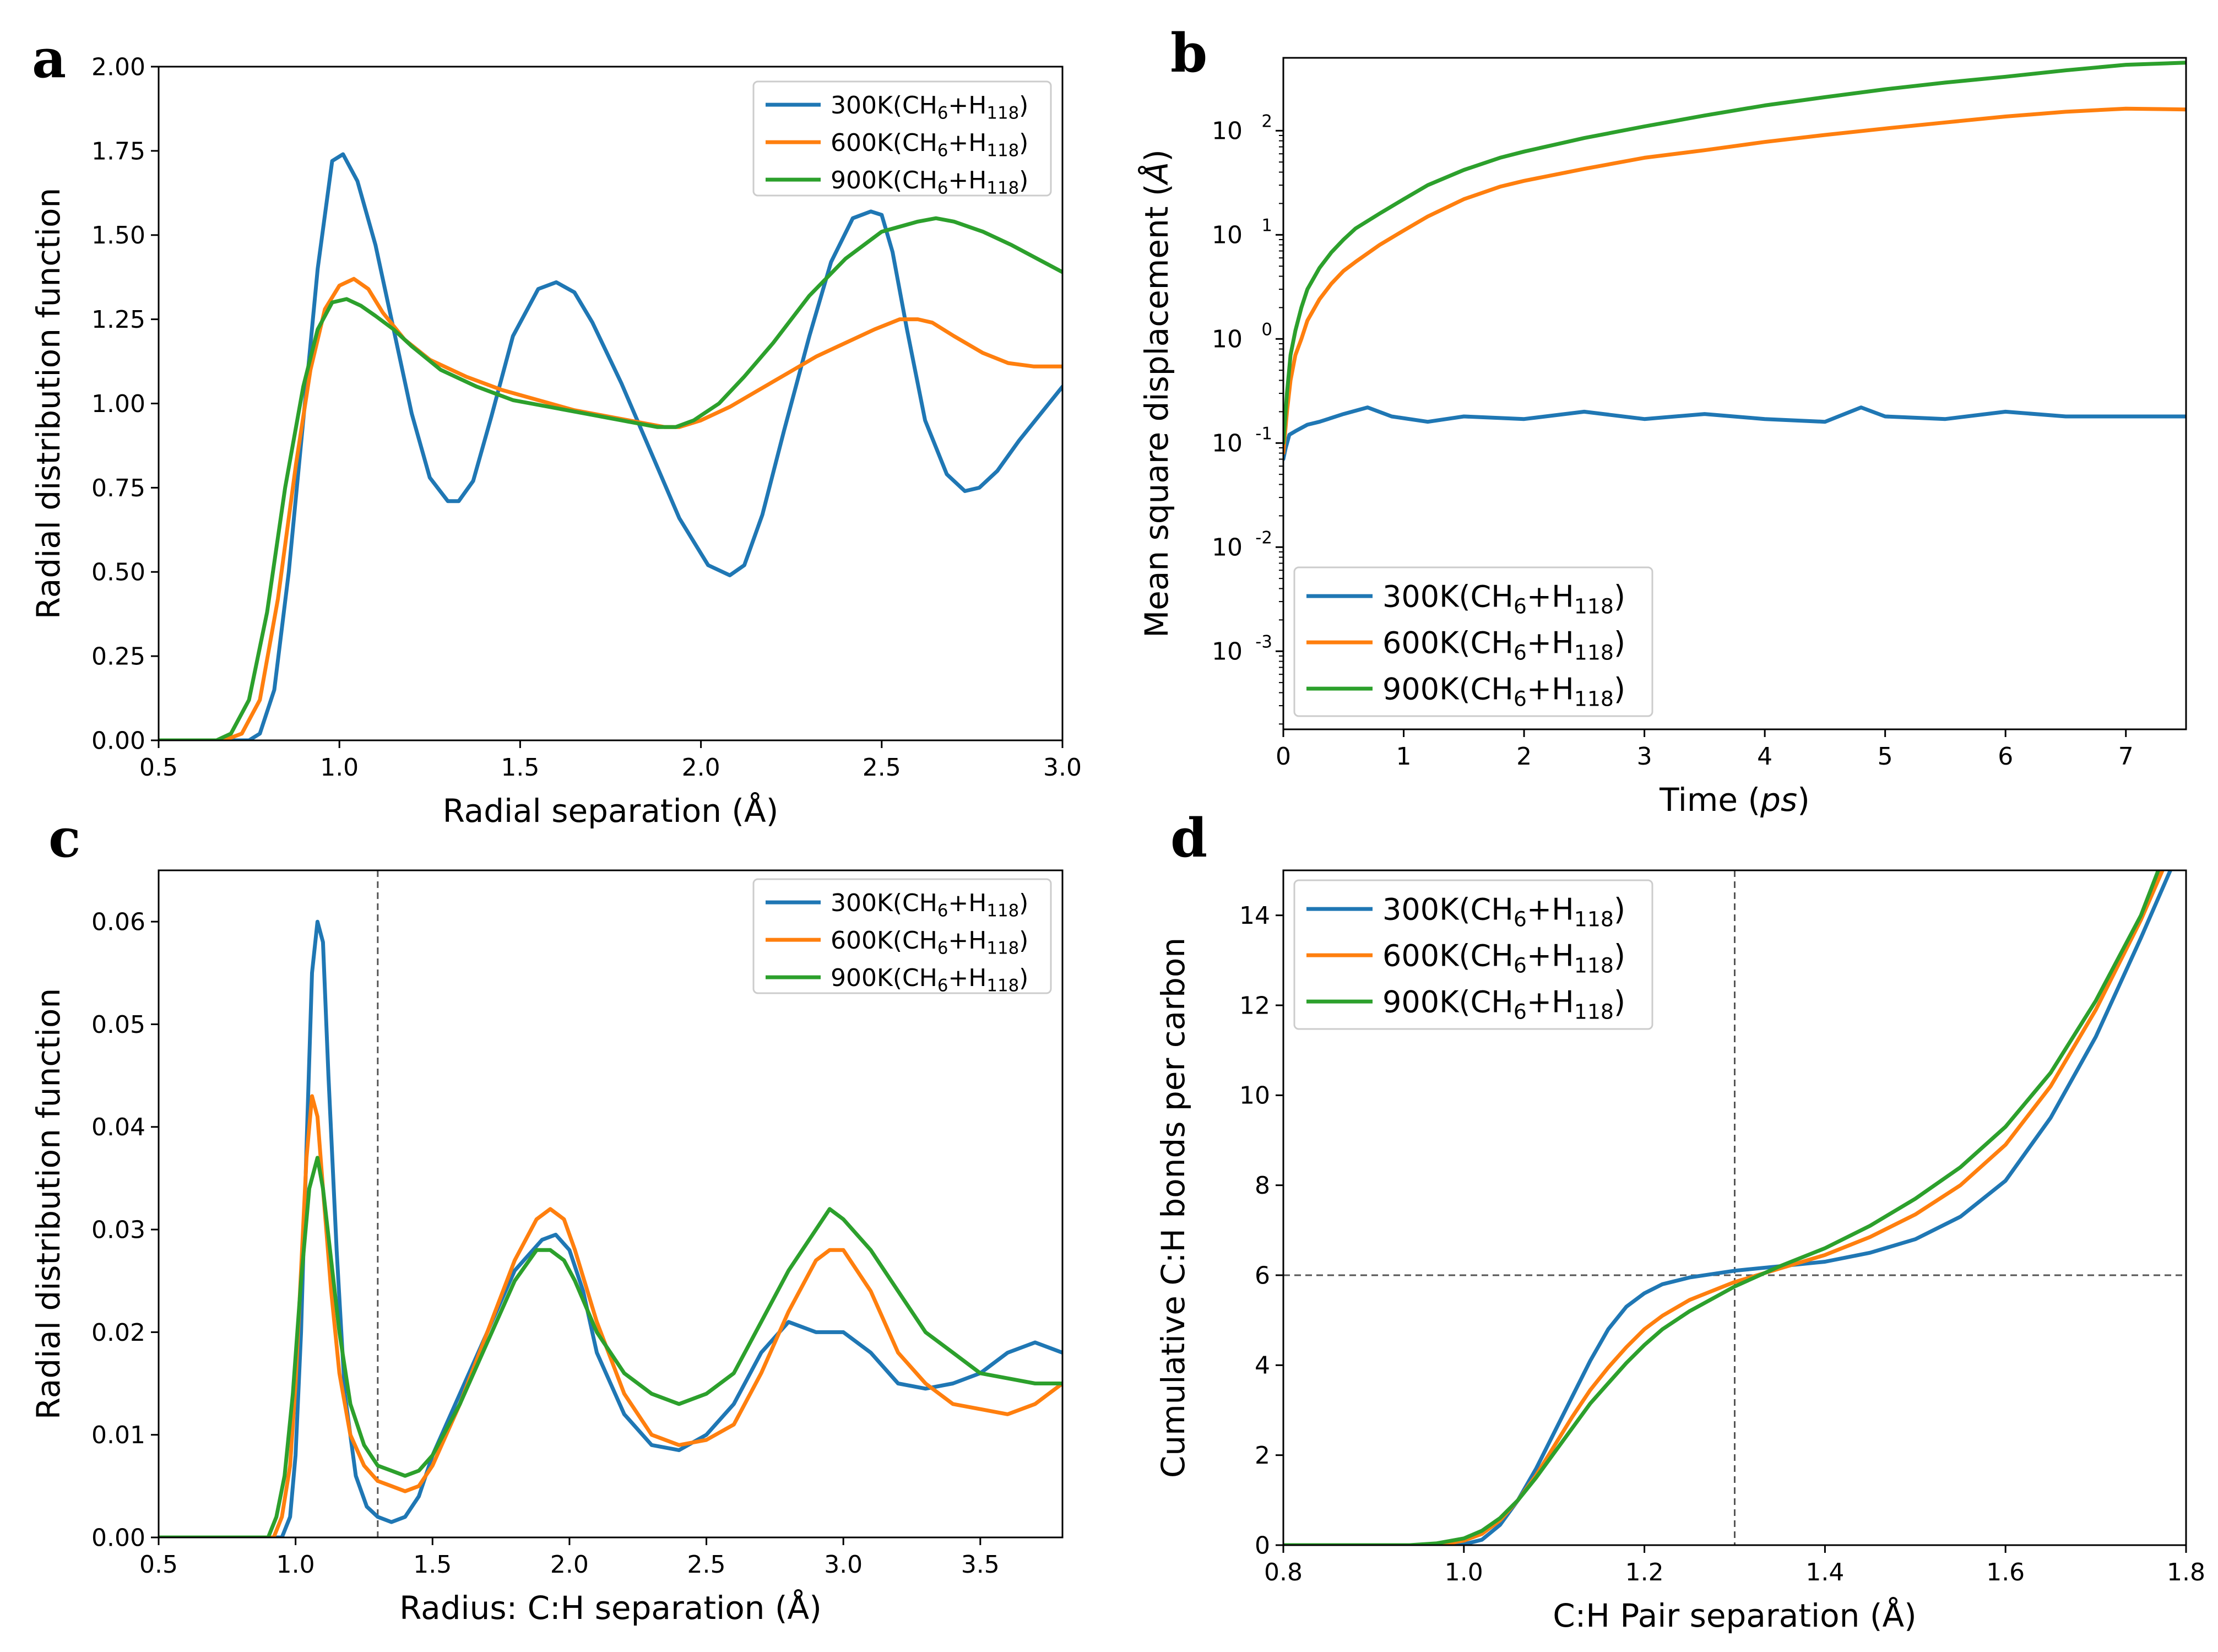 The image size is (2218, 1652). What do you see at coordinates (118, 1127) in the screenshot?
I see `y-tick-label: 0.04` at bounding box center [118, 1127].